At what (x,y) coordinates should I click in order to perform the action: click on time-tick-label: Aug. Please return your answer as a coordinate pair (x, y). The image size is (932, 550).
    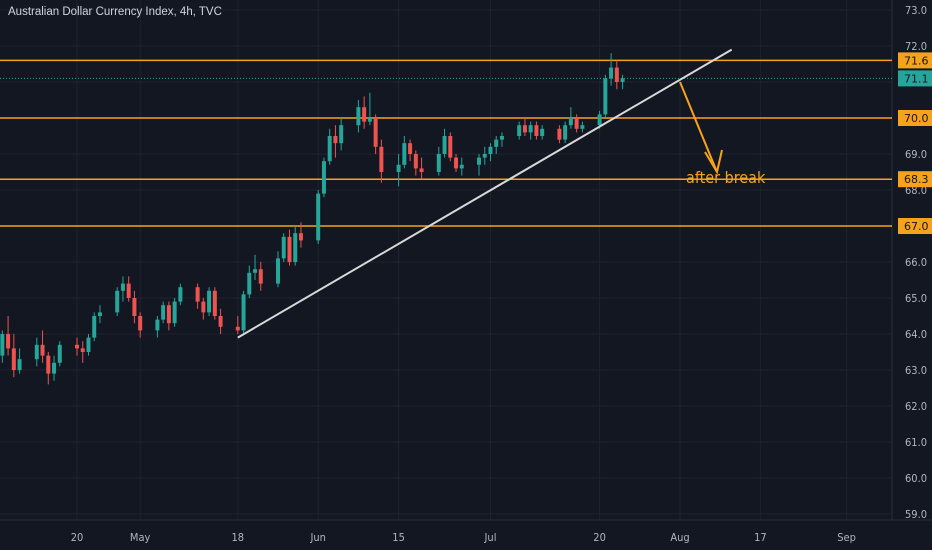
    Looking at the image, I should click on (679, 537).